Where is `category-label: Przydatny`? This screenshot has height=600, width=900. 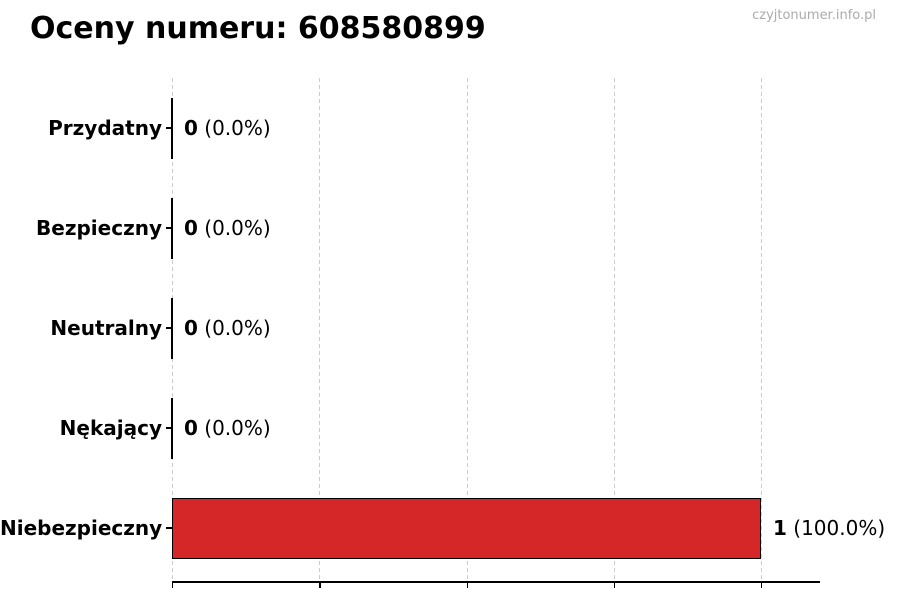 category-label: Przydatny is located at coordinates (105, 128).